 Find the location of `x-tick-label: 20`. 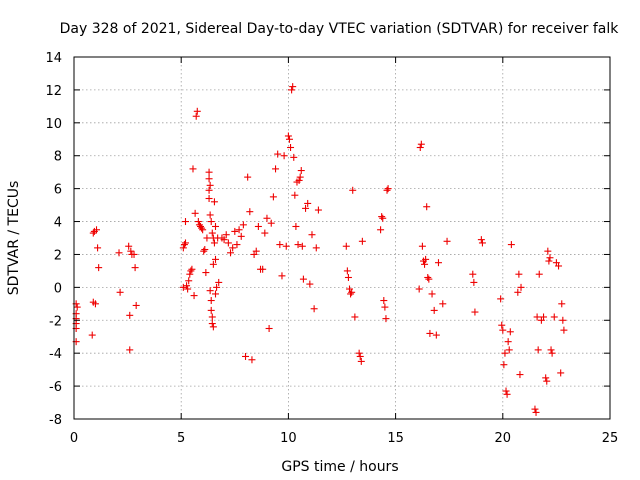

x-tick-label: 20 is located at coordinates (503, 438).